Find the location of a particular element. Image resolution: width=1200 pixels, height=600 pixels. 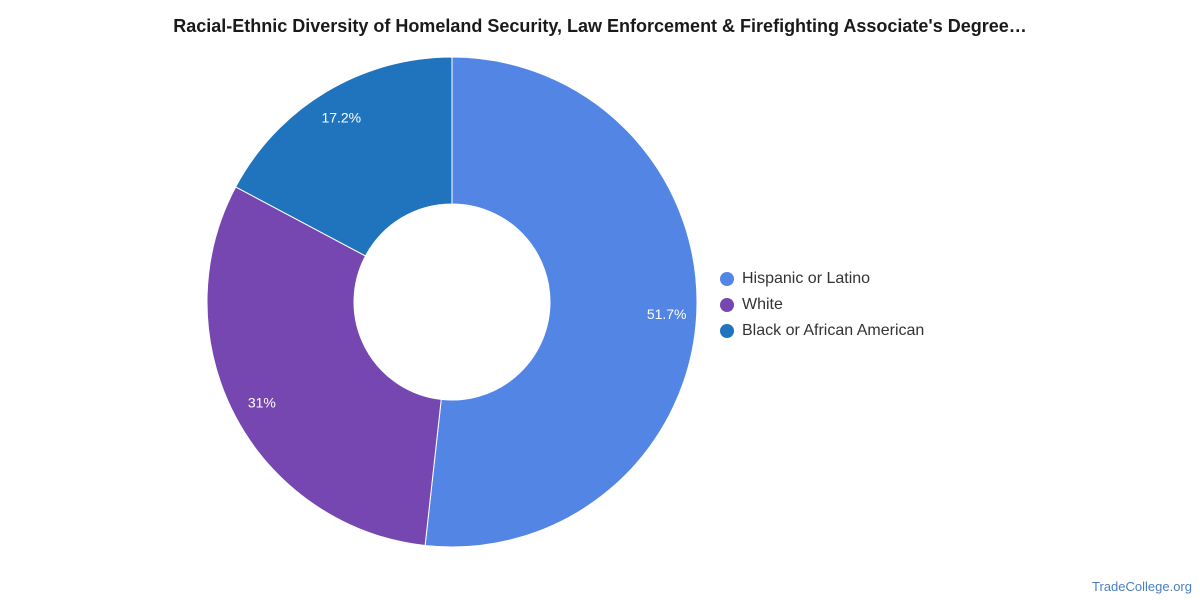

donut-slice-black-or-african-american is located at coordinates (344, 156).